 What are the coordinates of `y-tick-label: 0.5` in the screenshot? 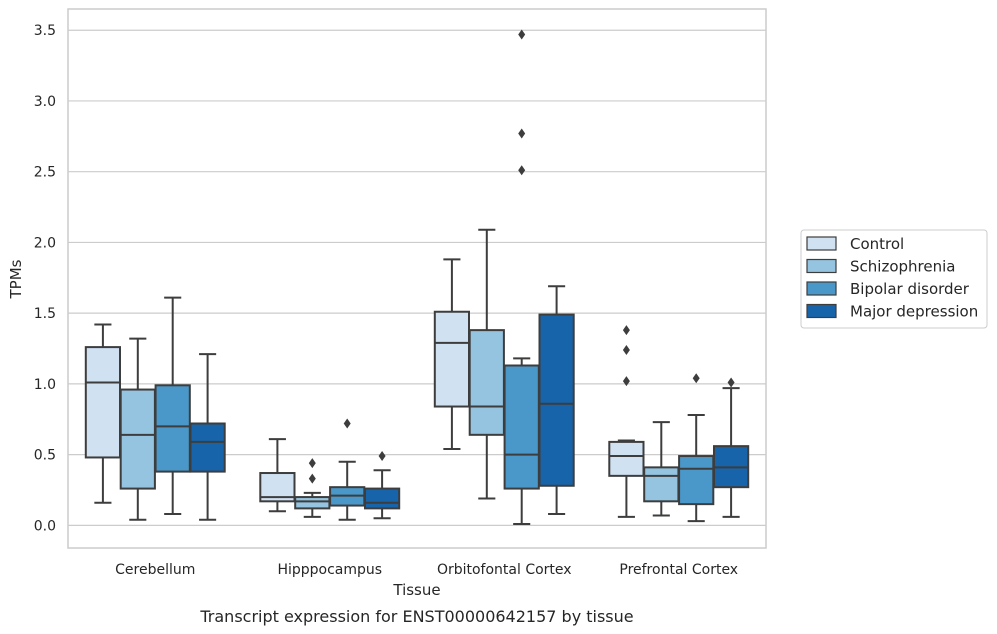 It's located at (45, 456).